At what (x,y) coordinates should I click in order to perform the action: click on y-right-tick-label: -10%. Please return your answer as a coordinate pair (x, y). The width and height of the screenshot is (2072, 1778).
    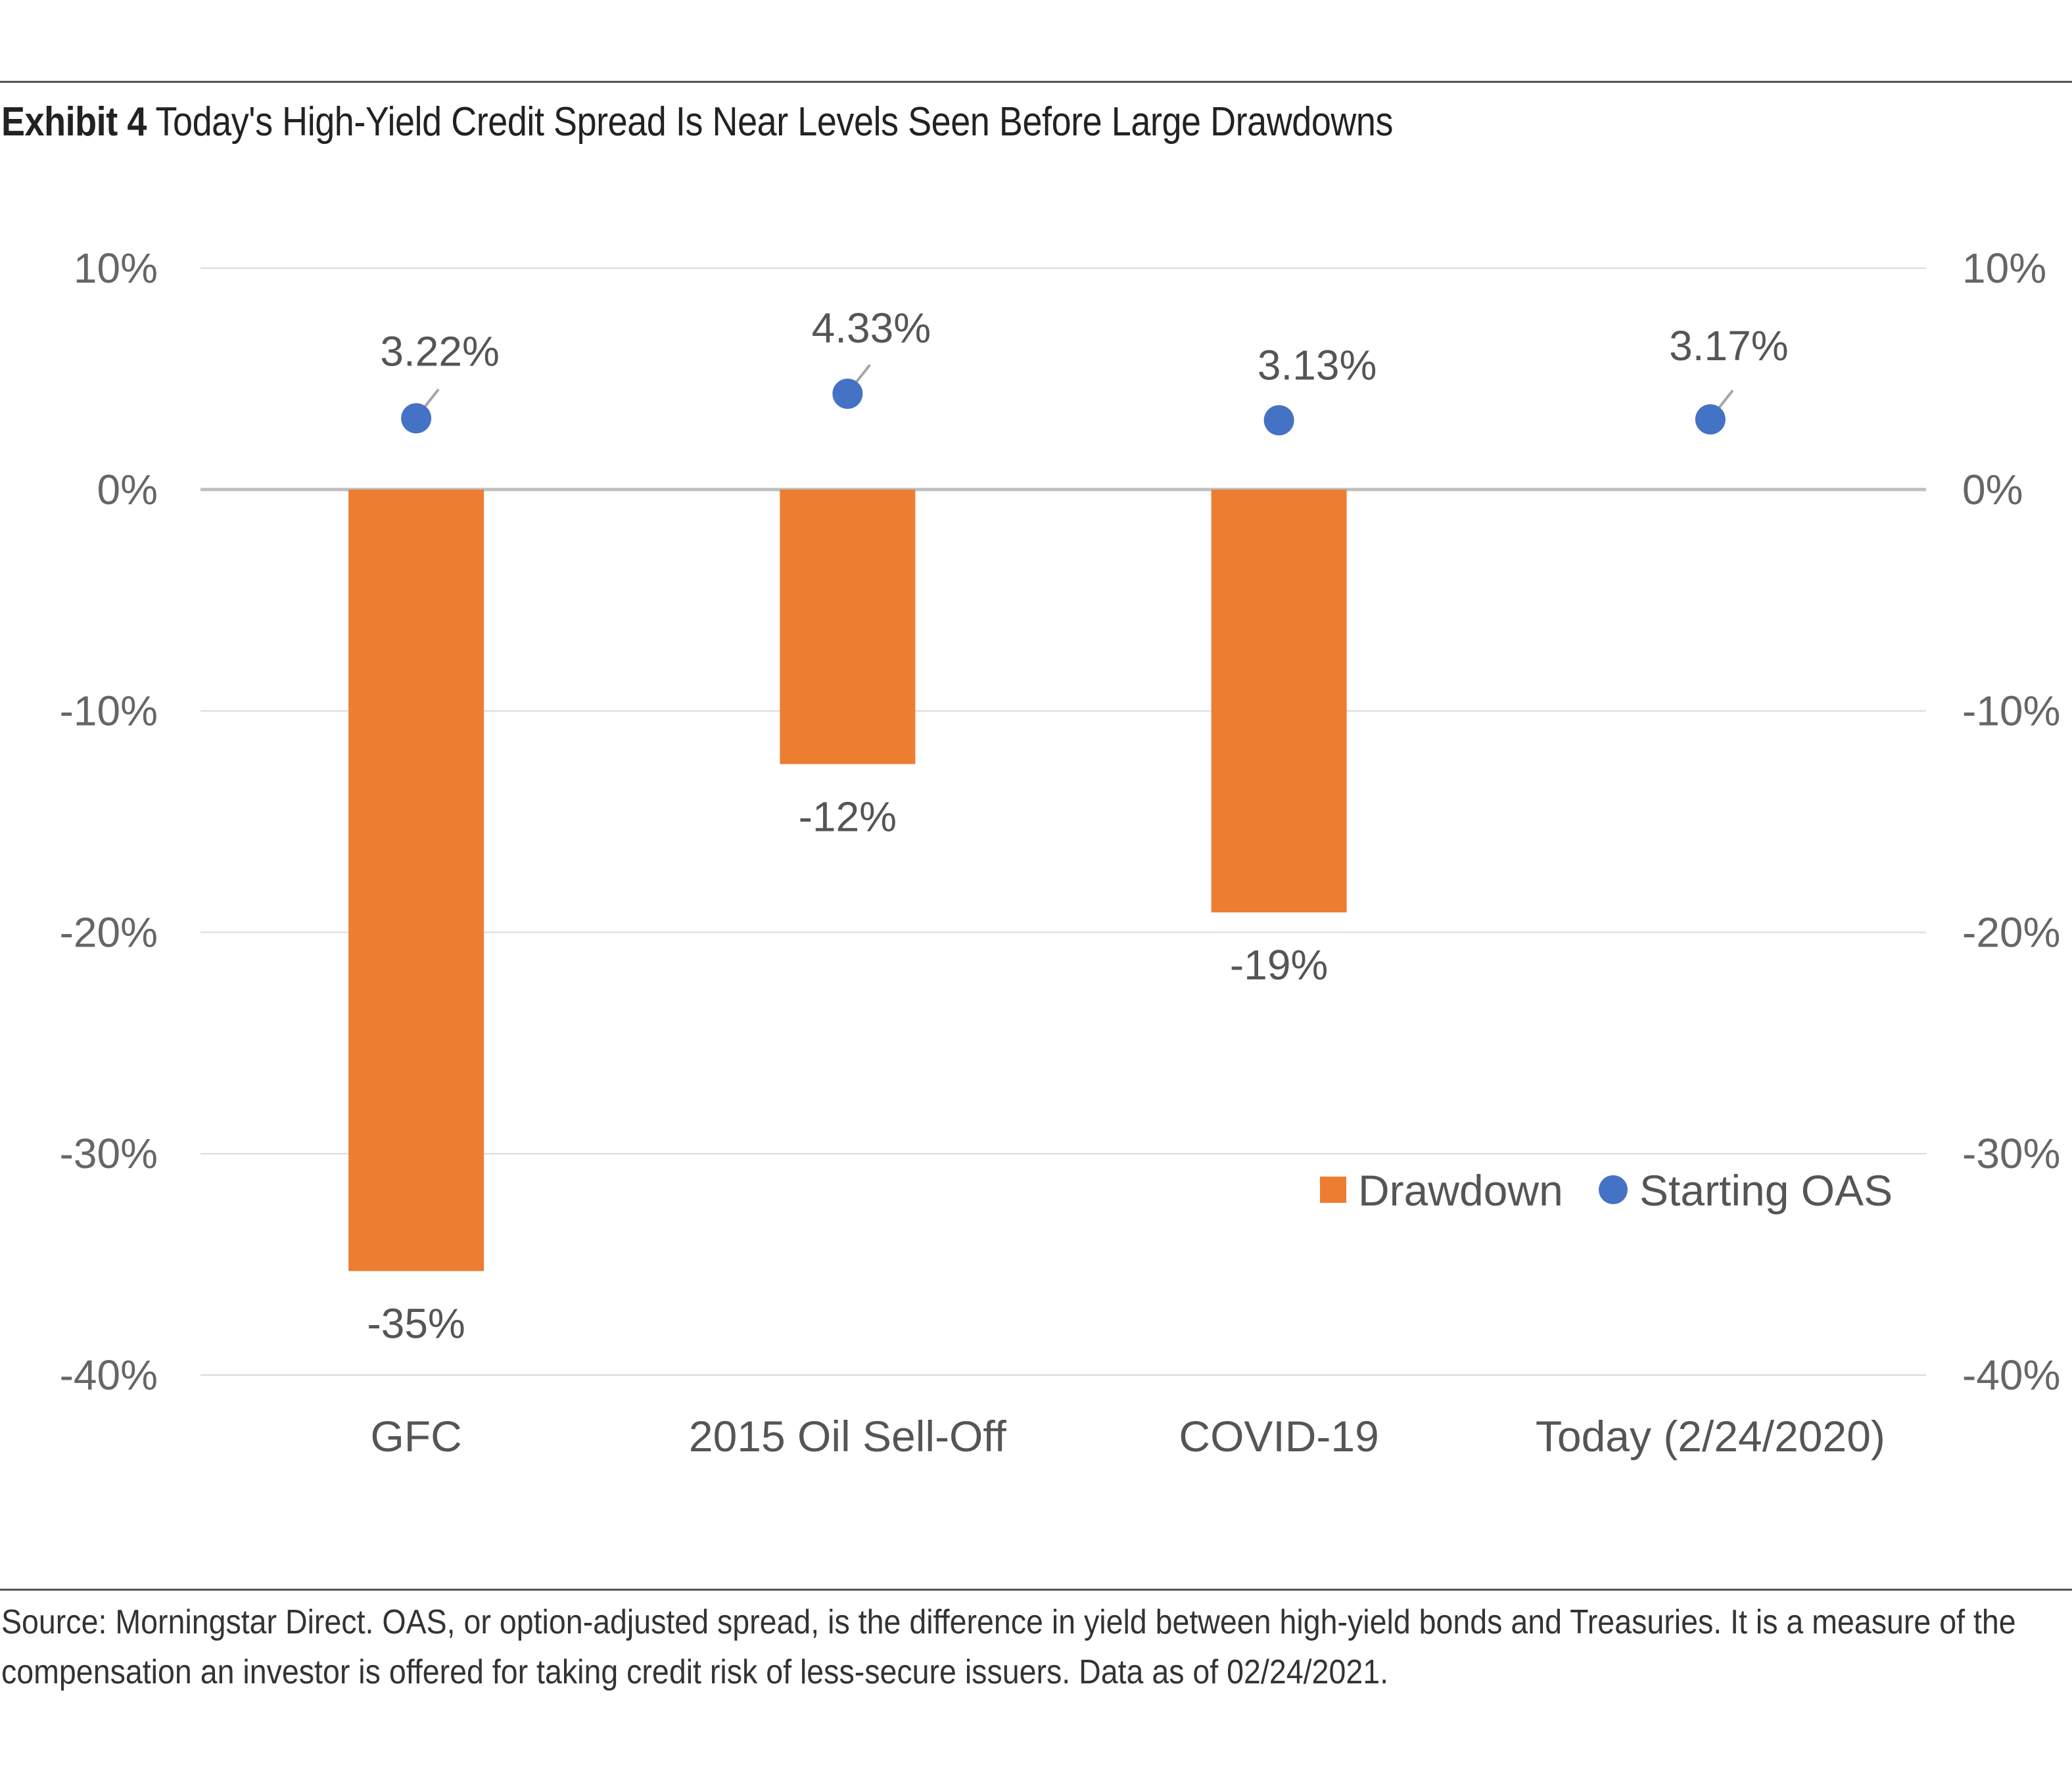
    Looking at the image, I should click on (2011, 712).